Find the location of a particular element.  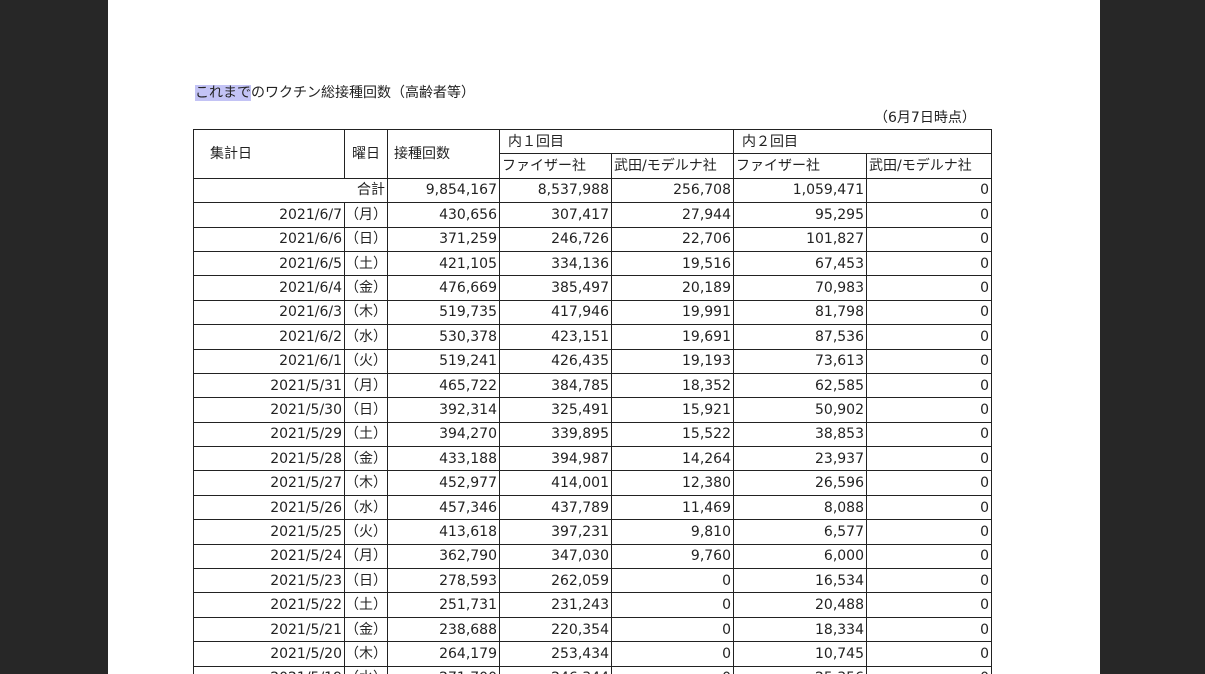

cell-first-pfizer: 334,136 is located at coordinates (555, 263).